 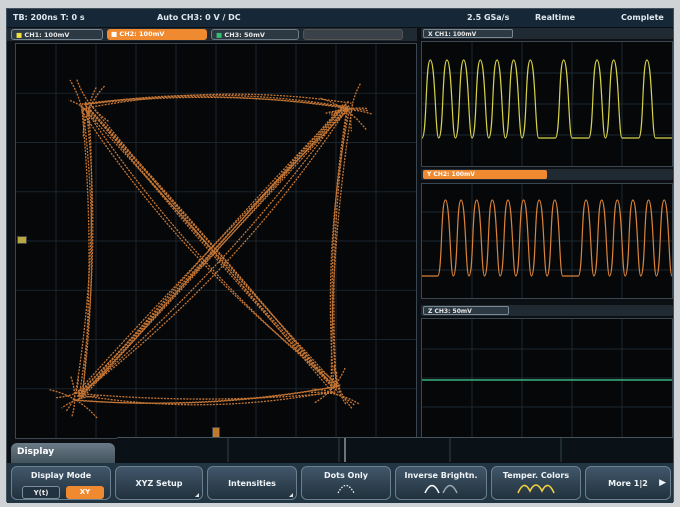 I want to click on xyz-setup-button: XYZ Setup, so click(x=159, y=483).